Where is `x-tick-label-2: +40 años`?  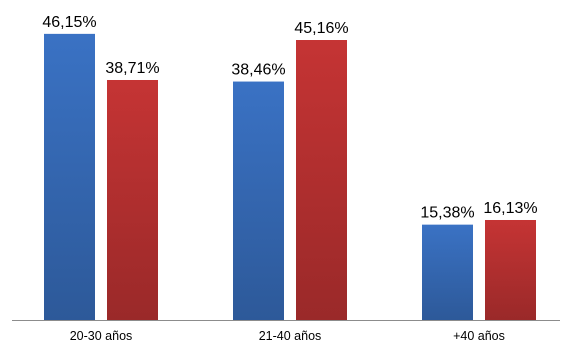
x-tick-label-2: +40 años is located at coordinates (479, 336).